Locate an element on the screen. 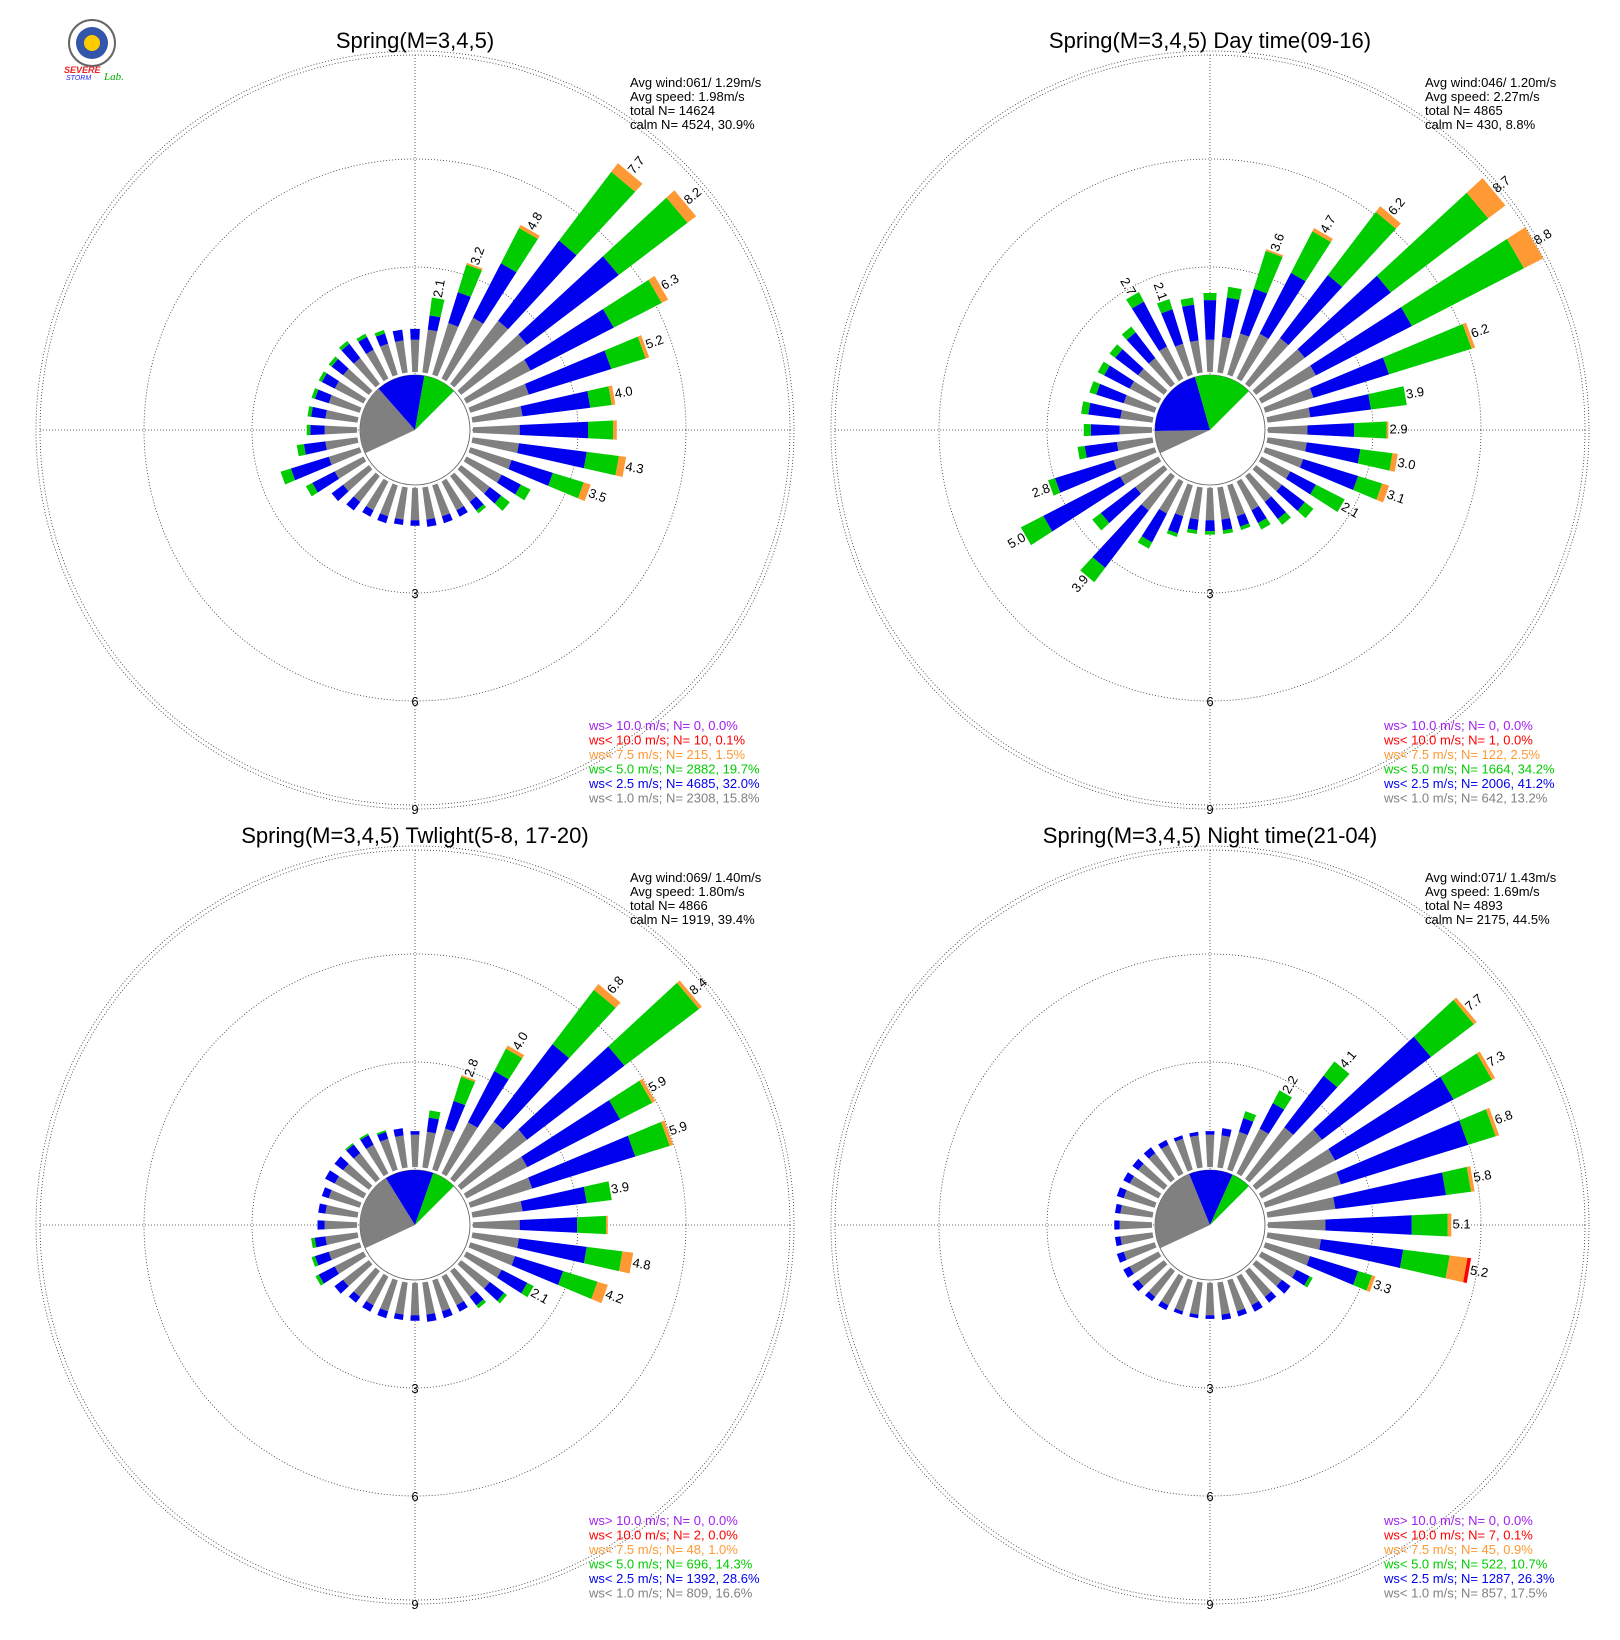 This screenshot has width=1620, height=1640. severe-storm-lab-logo: SEVERE STORM Lab. is located at coordinates (94, 51).